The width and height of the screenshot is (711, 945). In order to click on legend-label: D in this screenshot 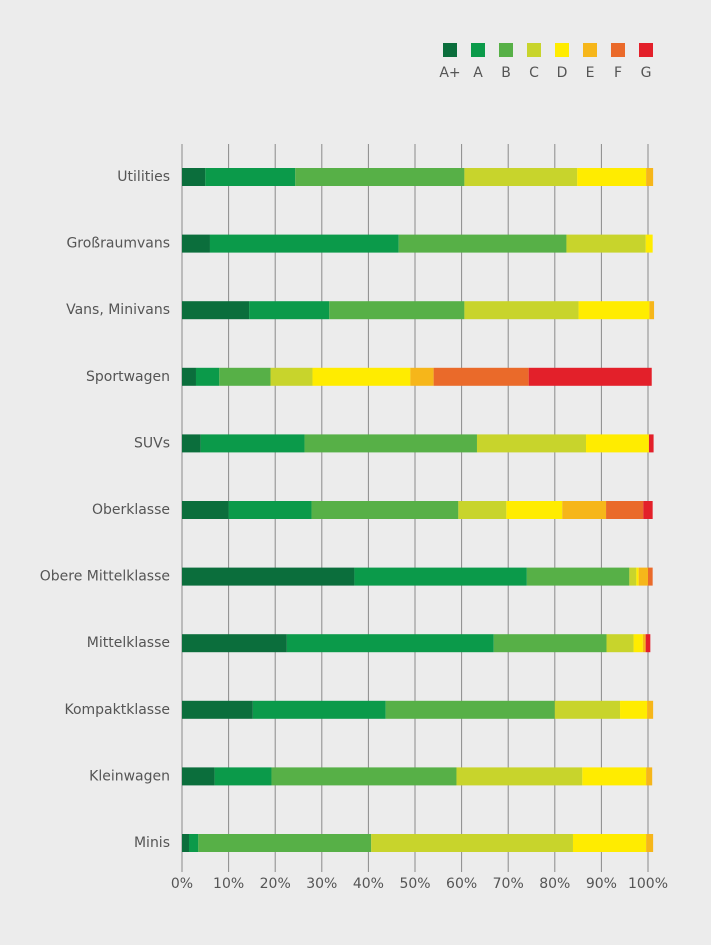, I will do `click(562, 73)`.